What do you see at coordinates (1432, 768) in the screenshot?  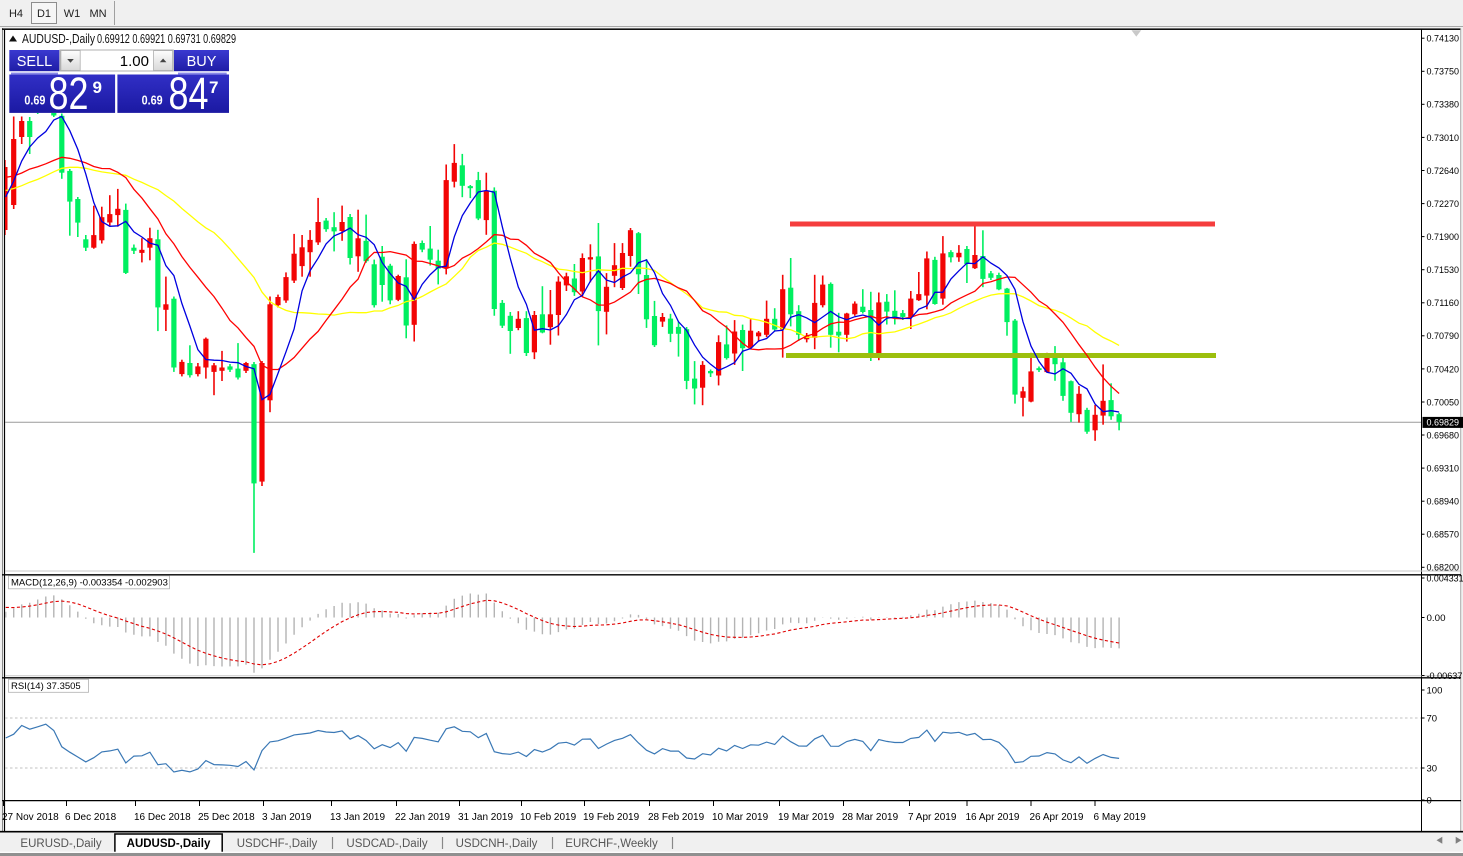 I see `svg-text: 30` at bounding box center [1432, 768].